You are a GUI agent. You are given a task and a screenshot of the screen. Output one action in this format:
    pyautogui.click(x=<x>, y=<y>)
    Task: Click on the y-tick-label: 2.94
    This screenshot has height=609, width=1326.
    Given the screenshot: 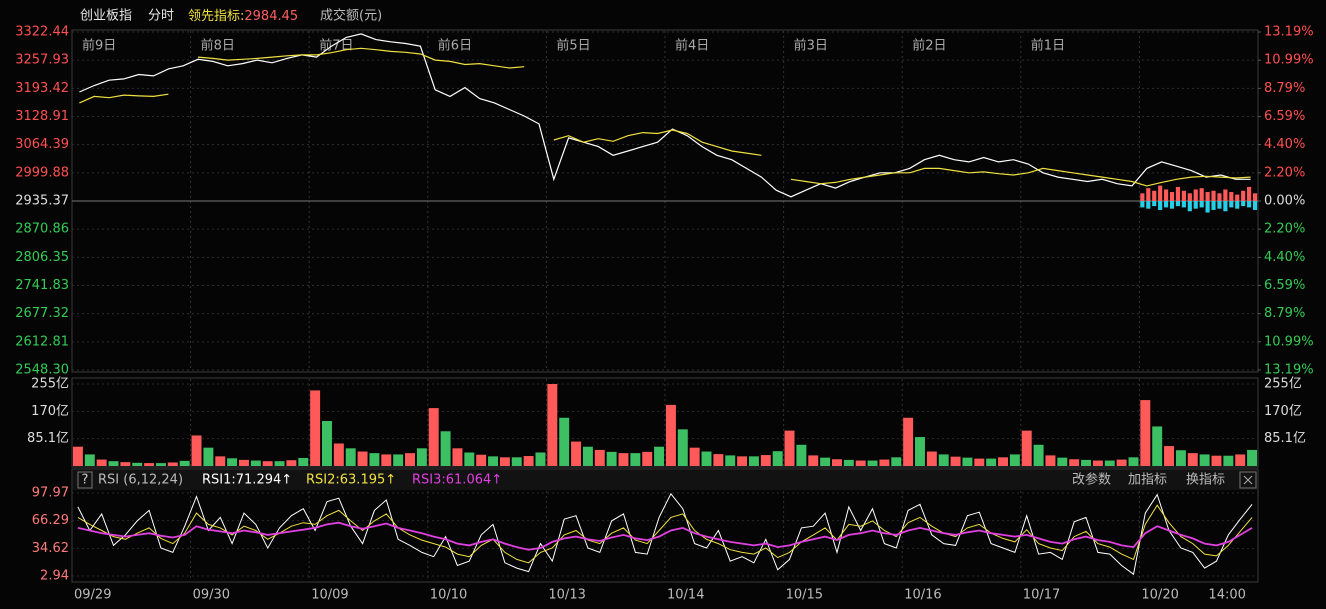 What is the action you would take?
    pyautogui.click(x=54, y=576)
    